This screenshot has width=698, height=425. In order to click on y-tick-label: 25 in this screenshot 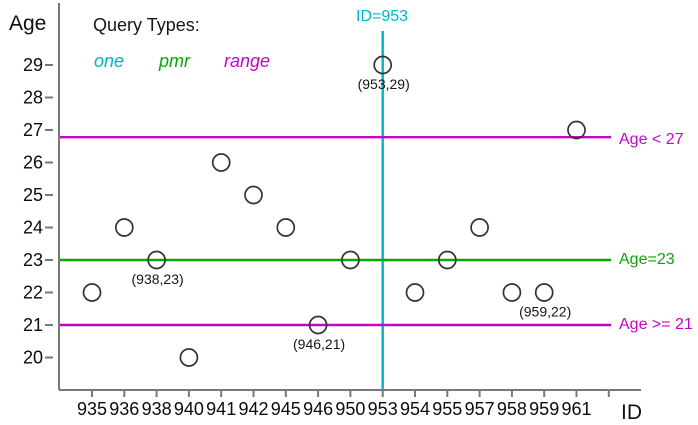, I will do `click(33, 195)`.